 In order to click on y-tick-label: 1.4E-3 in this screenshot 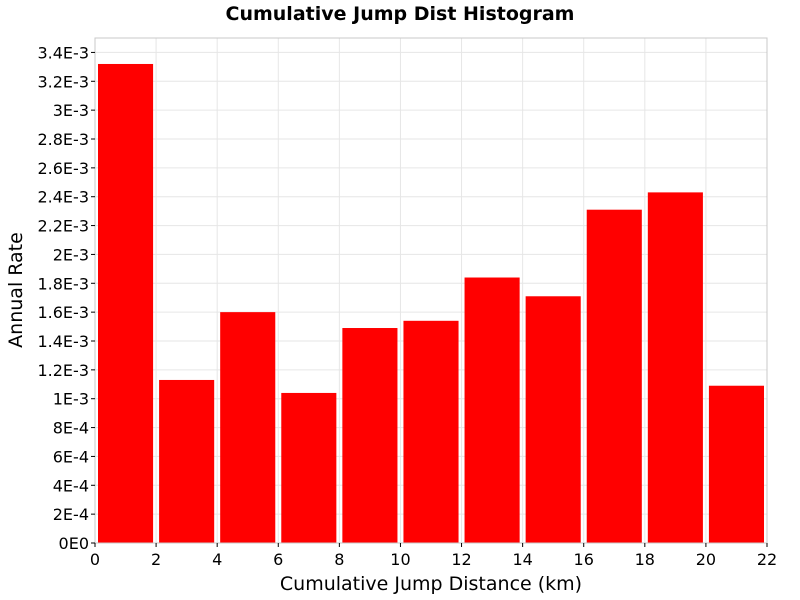, I will do `click(63, 341)`.